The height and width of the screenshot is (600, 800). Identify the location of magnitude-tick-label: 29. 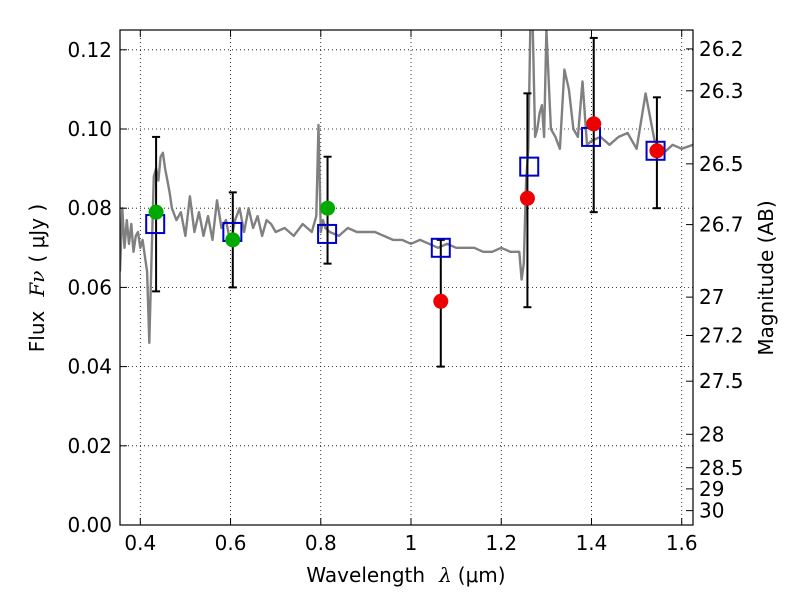
(711, 489).